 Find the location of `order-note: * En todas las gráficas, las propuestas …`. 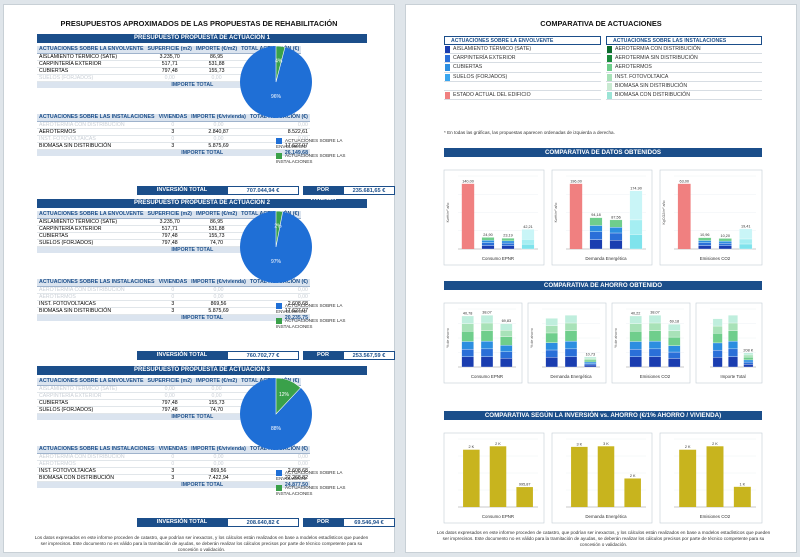

order-note: * En todas las gráficas, las propuestas … is located at coordinates (529, 132).